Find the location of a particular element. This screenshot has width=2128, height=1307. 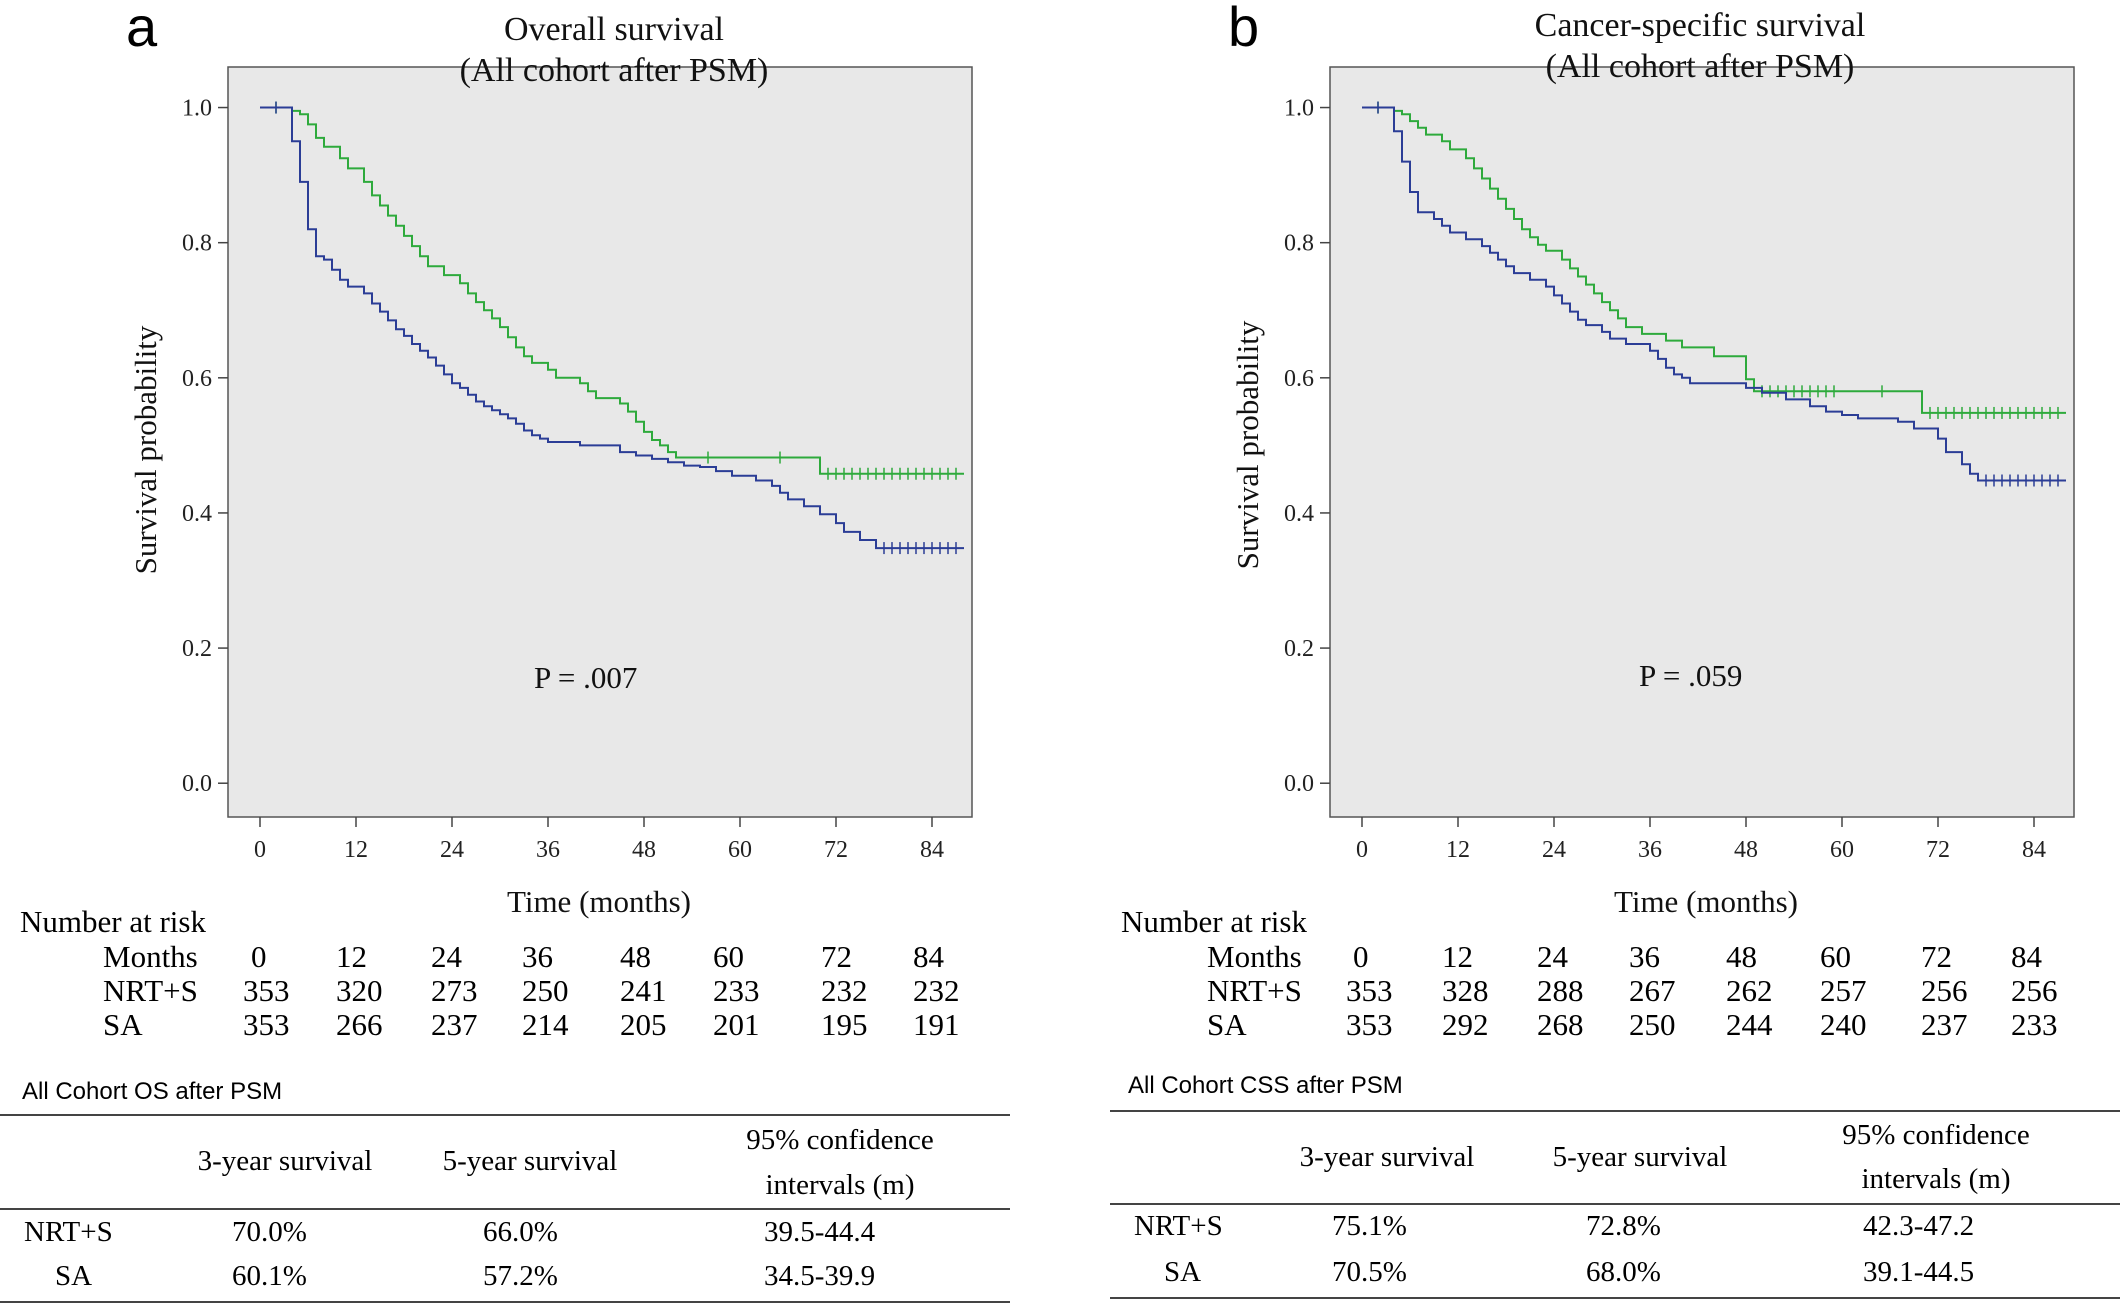

risk-cell: 201 is located at coordinates (736, 1024).